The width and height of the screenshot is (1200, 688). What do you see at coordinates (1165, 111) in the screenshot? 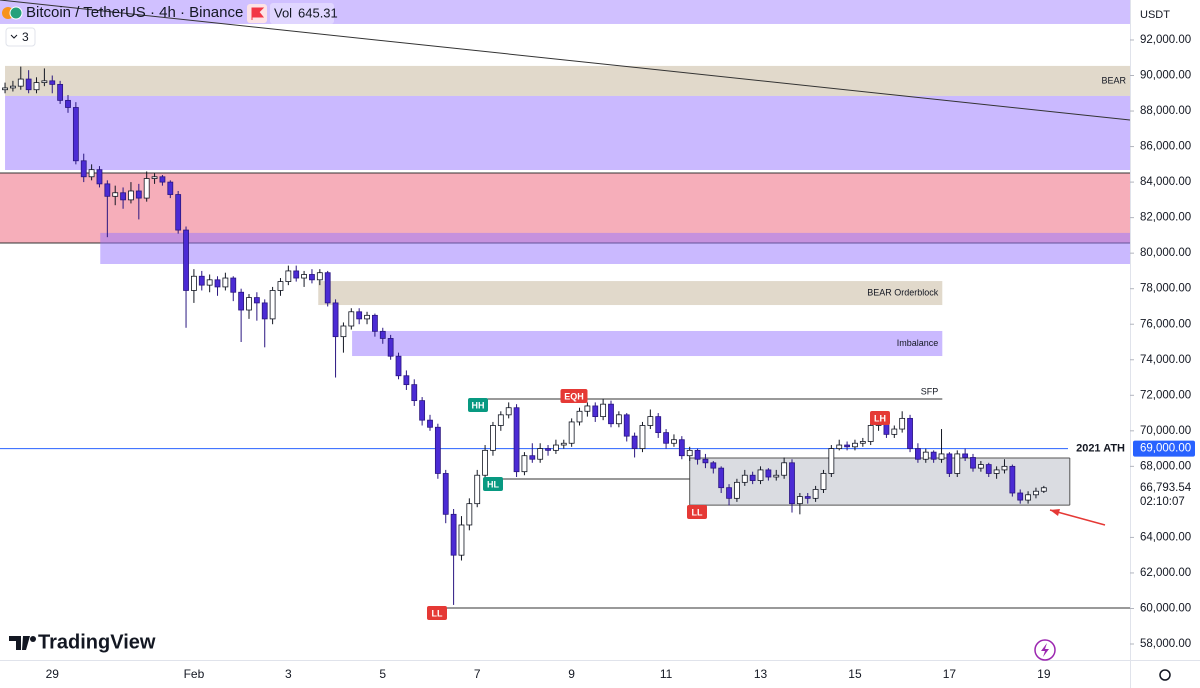
I see `y-tick-label: 88,000.00` at bounding box center [1165, 111].